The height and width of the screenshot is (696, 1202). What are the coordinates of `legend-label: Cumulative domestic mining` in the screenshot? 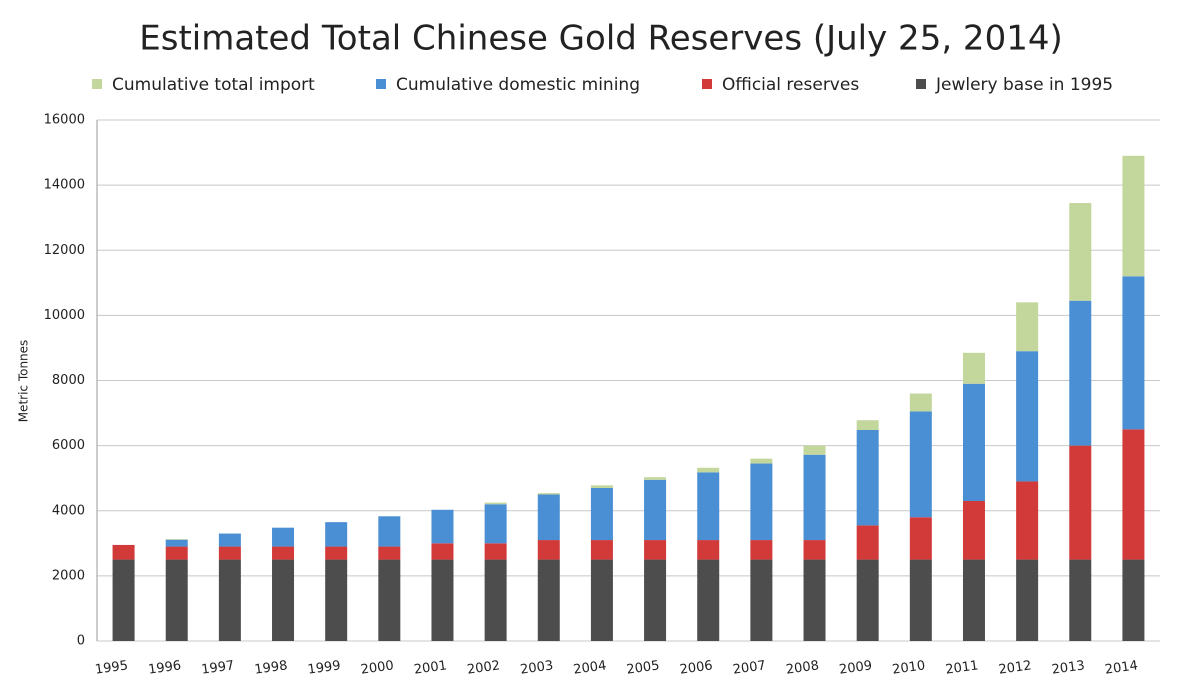 It's located at (518, 85).